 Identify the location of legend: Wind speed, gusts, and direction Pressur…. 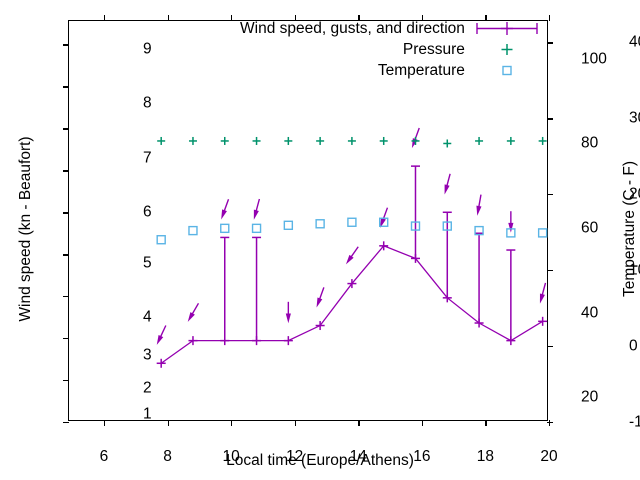
(389, 49).